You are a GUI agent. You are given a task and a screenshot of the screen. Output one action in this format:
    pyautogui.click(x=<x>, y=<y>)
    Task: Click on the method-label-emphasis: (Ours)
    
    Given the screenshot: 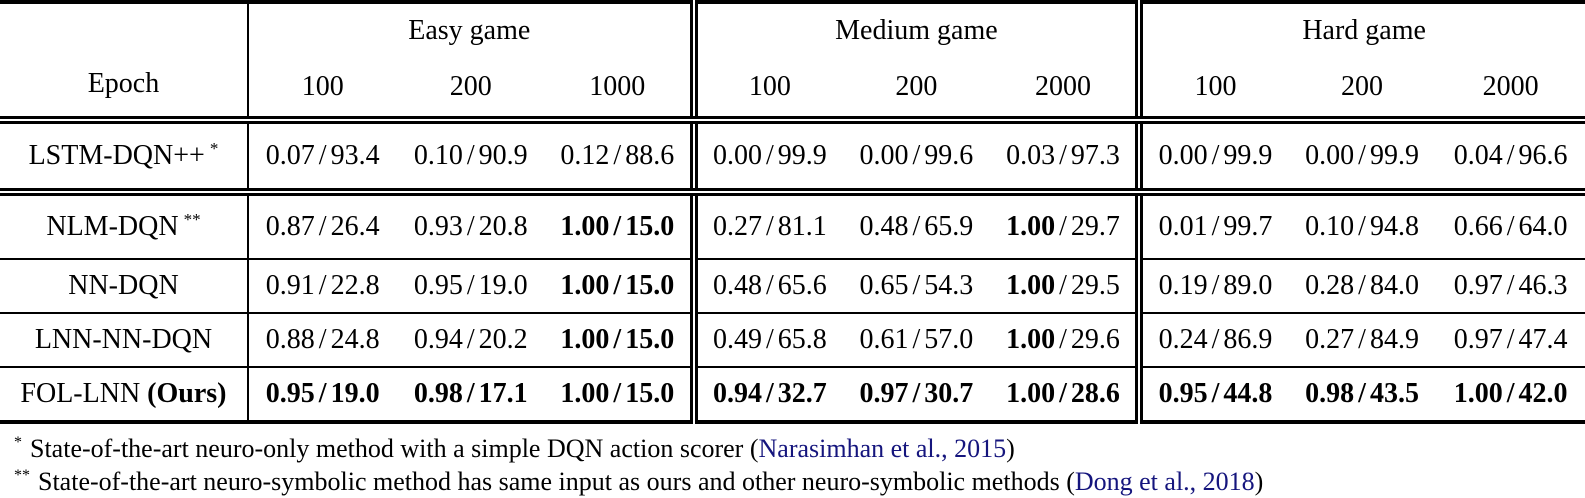 What is the action you would take?
    pyautogui.click(x=183, y=393)
    